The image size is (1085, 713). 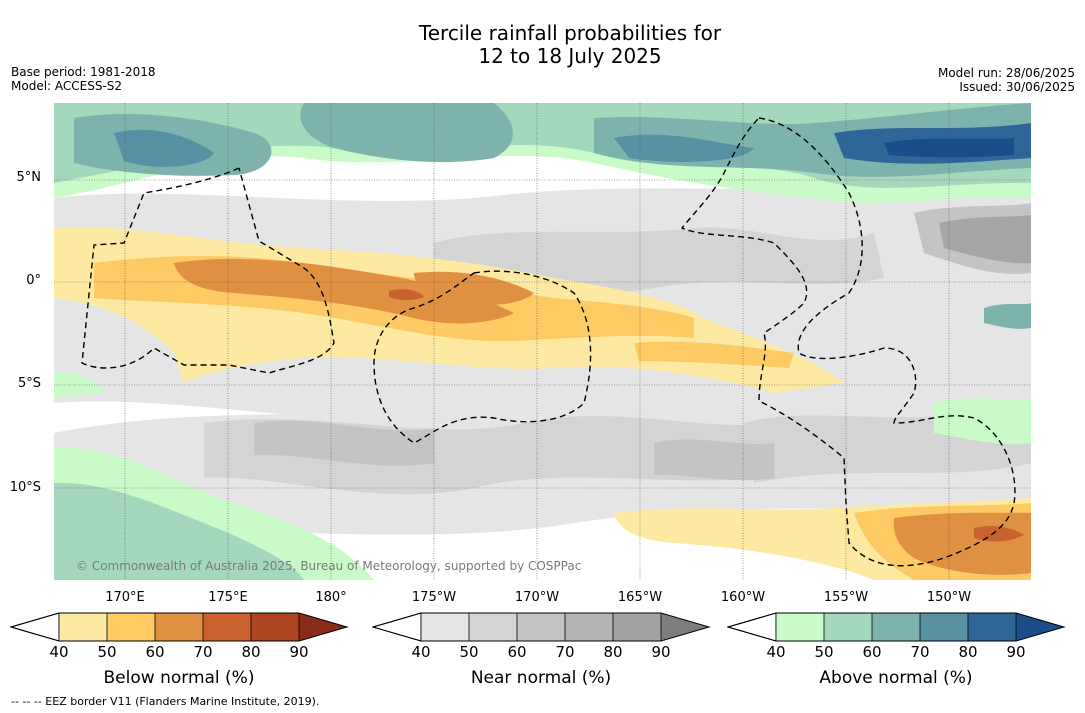 What do you see at coordinates (920, 652) in the screenshot?
I see `colorbar-above-tick: 70` at bounding box center [920, 652].